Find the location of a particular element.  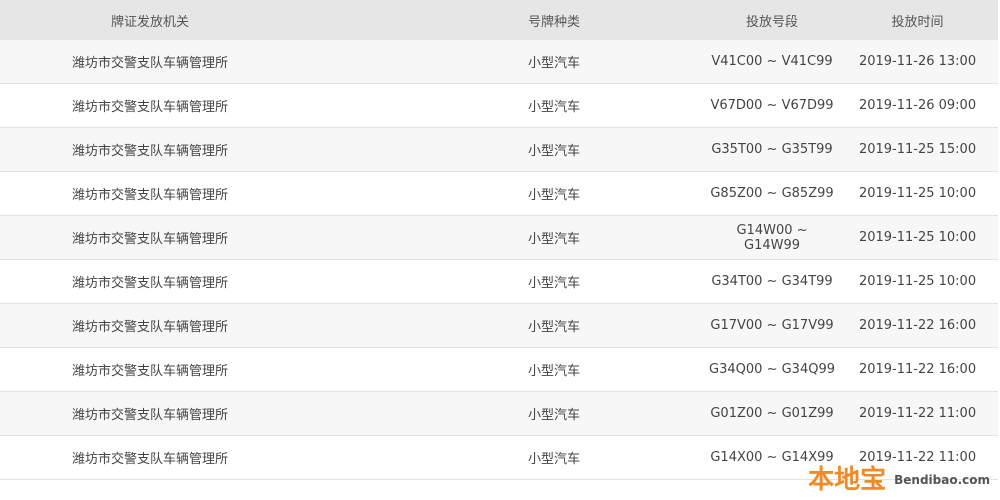

cell-number-range: G85Z00 ~ G85Z99 is located at coordinates (772, 193).